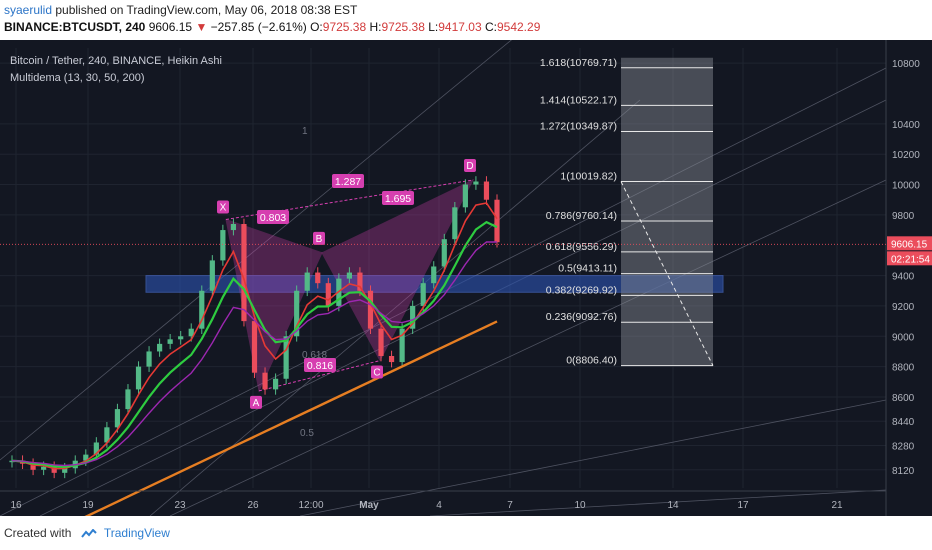 This screenshot has width=932, height=550. I want to click on x-tick-label: 4, so click(439, 505).